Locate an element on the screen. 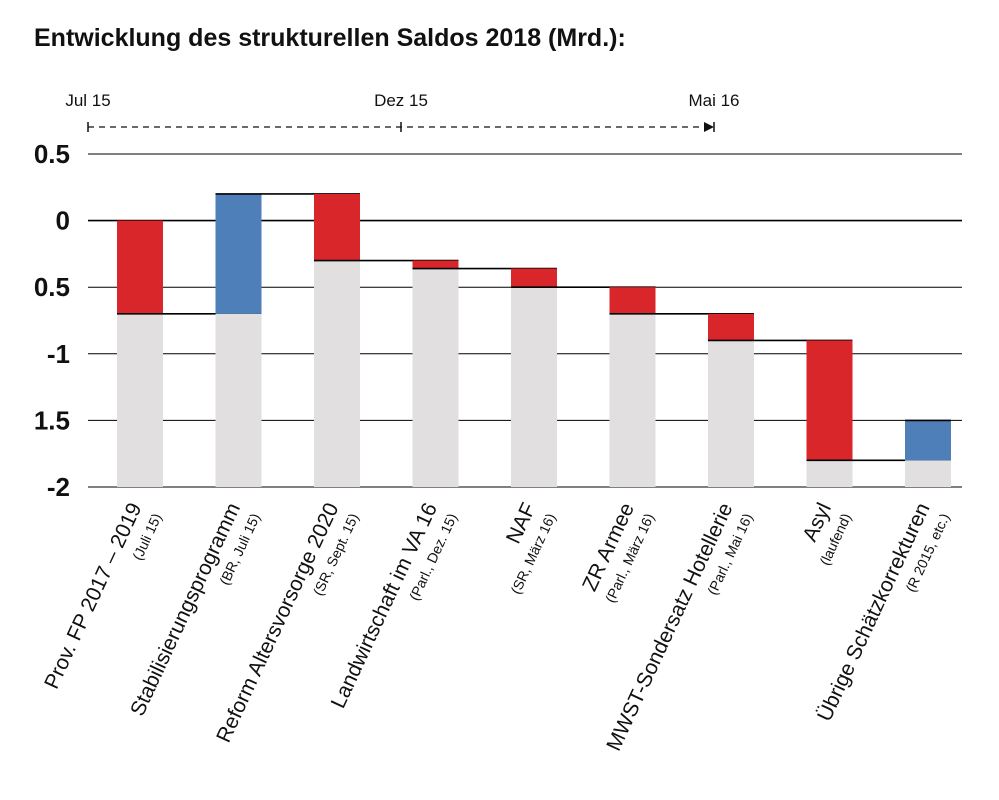 The width and height of the screenshot is (999, 800). category-label-group: ZR Armee(Parl., März 16) is located at coordinates (617, 552).